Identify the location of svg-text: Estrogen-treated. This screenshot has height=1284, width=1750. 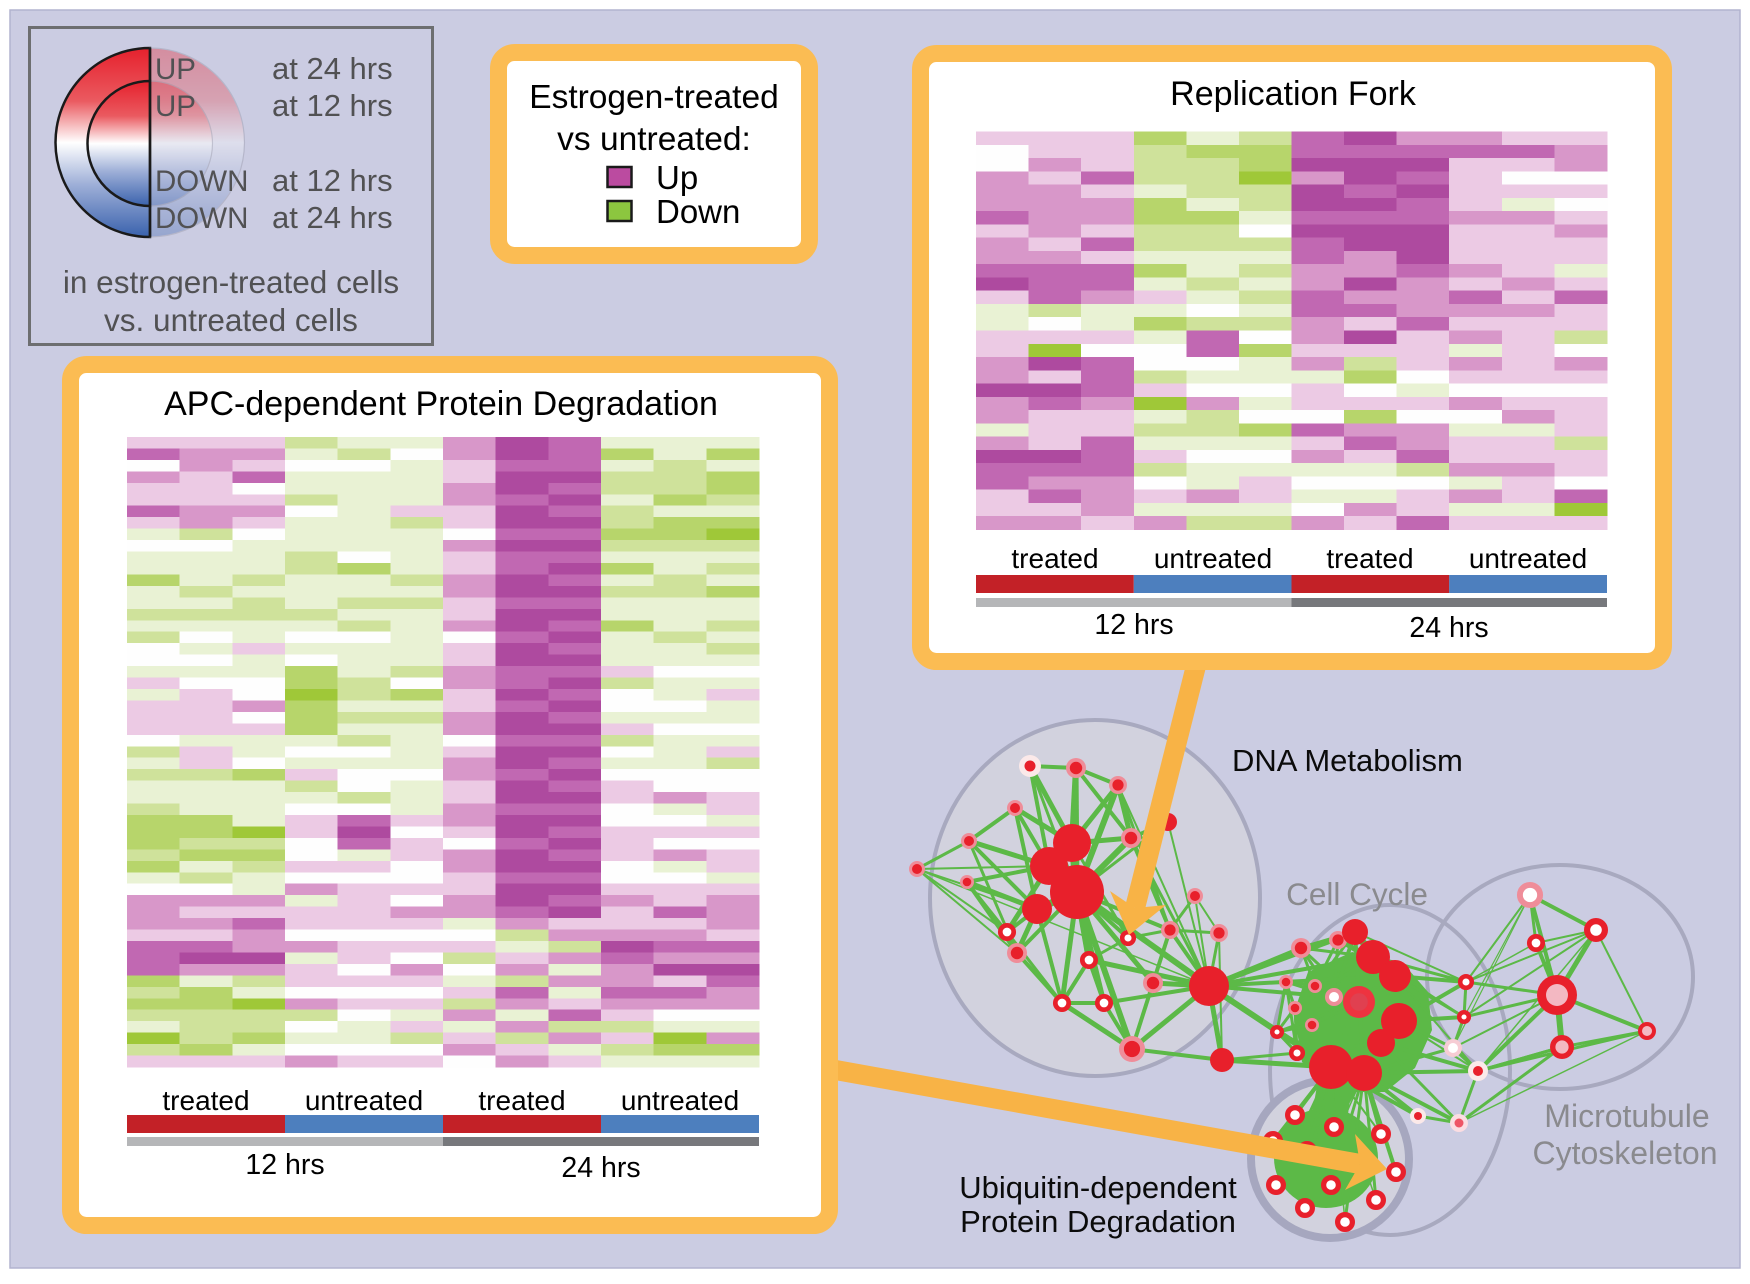
(654, 97).